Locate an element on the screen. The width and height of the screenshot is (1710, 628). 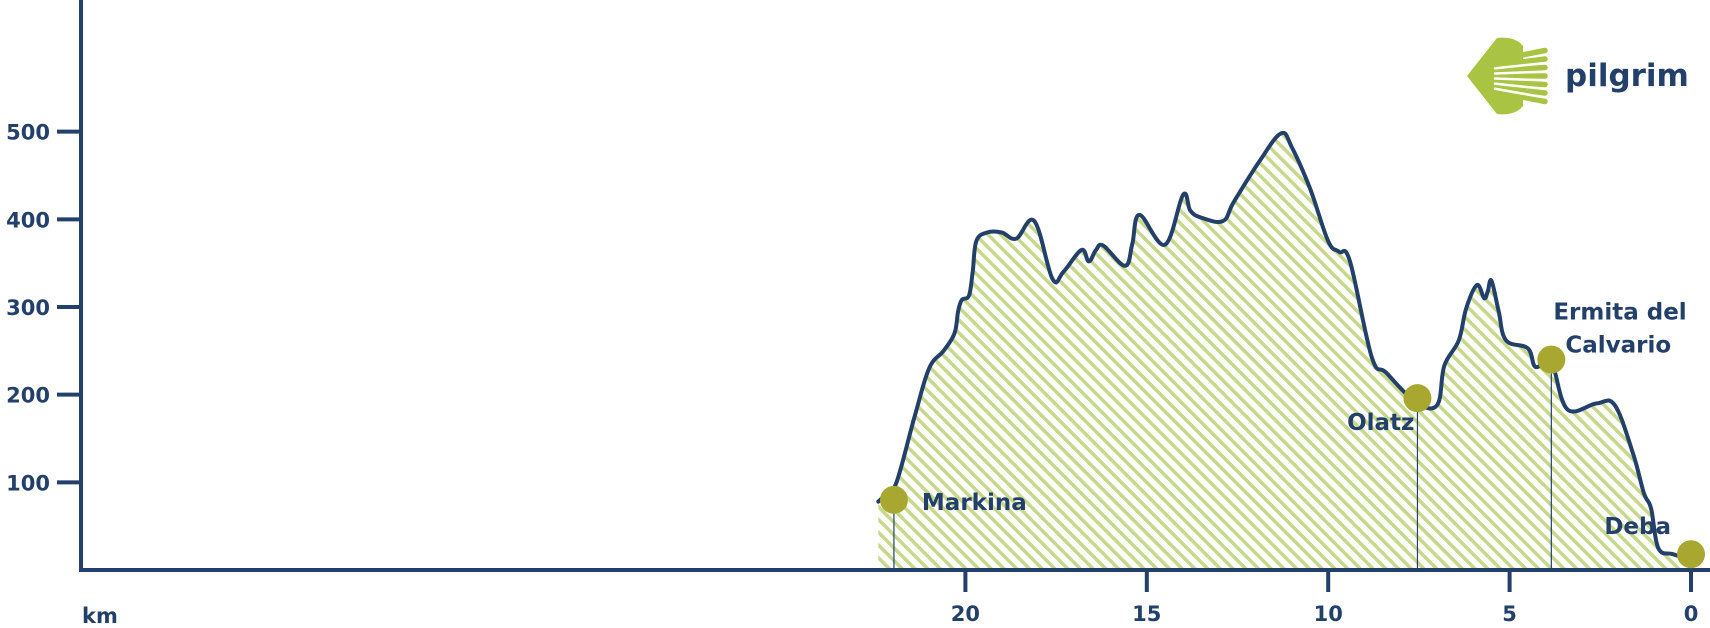
x-axis-unit-label: km is located at coordinates (100, 616).